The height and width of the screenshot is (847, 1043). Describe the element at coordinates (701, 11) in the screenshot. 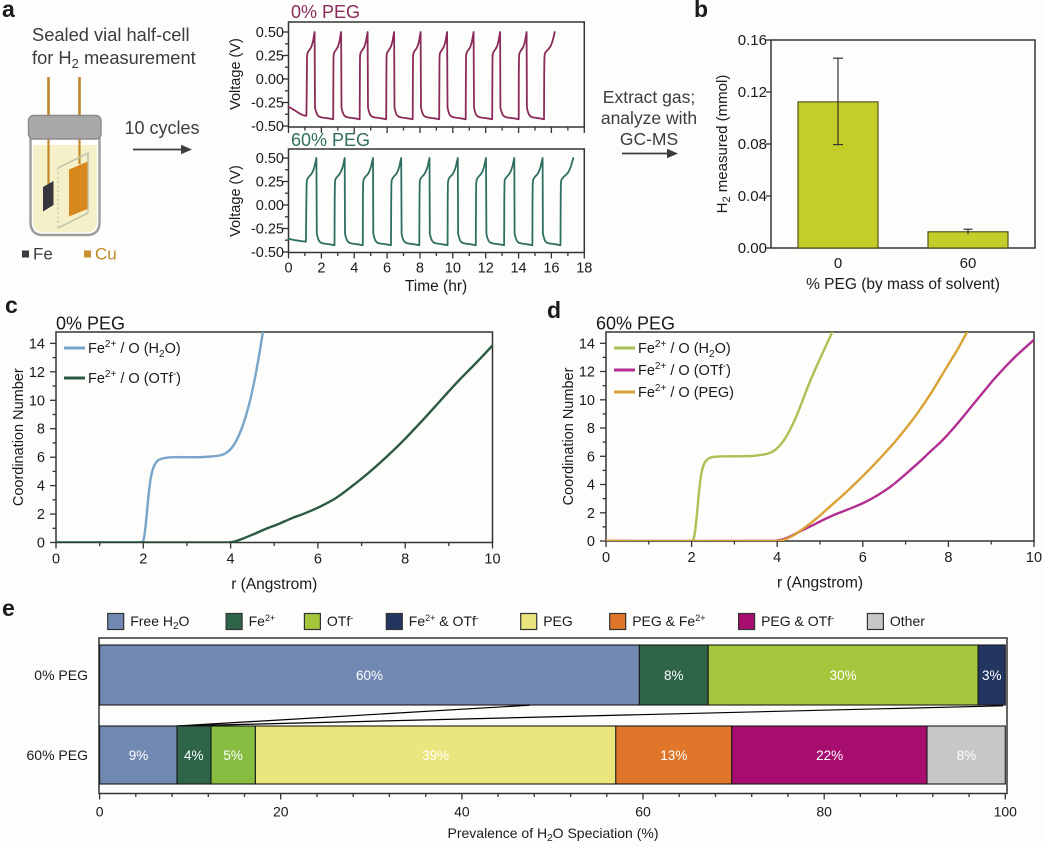

I see `svg-text: b` at that location.